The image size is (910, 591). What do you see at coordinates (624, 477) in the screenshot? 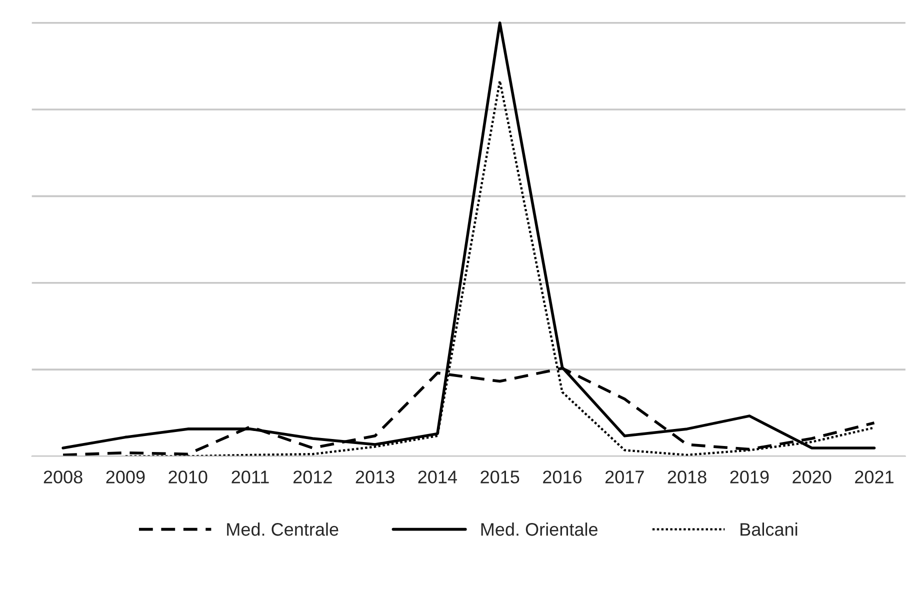
I see `x-tick-label: 2017` at bounding box center [624, 477].